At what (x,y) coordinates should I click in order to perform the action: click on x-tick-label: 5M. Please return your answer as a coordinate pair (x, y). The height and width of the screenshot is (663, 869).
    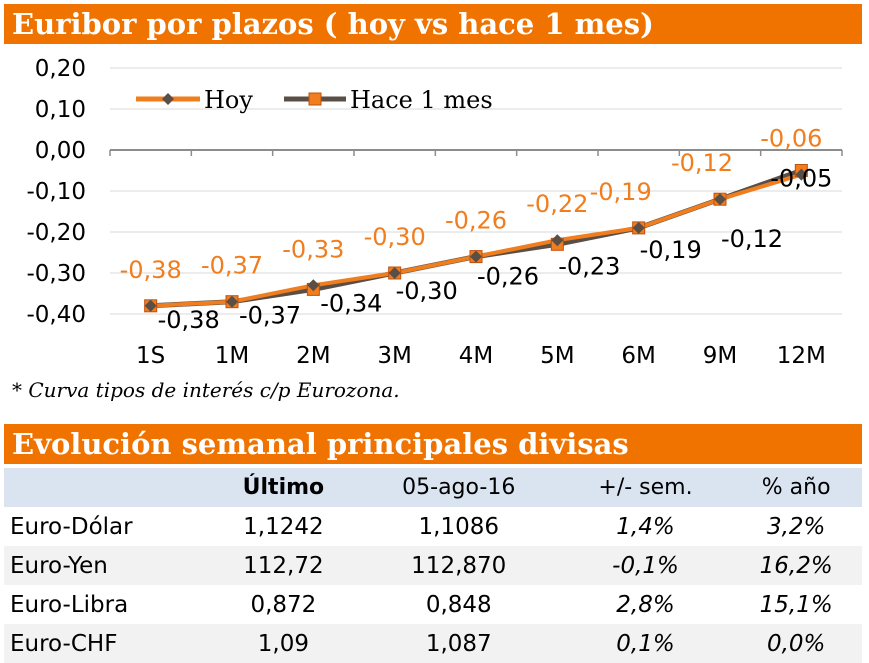
    Looking at the image, I should click on (557, 356).